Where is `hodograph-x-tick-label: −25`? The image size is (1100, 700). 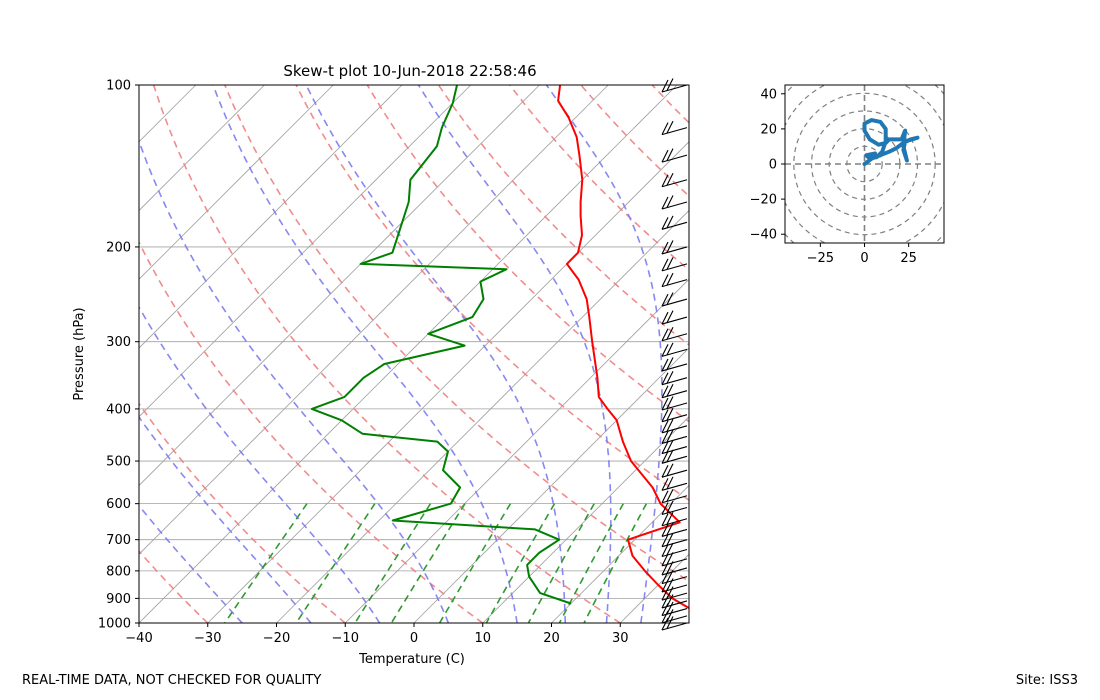 hodograph-x-tick-label: −25 is located at coordinates (820, 258).